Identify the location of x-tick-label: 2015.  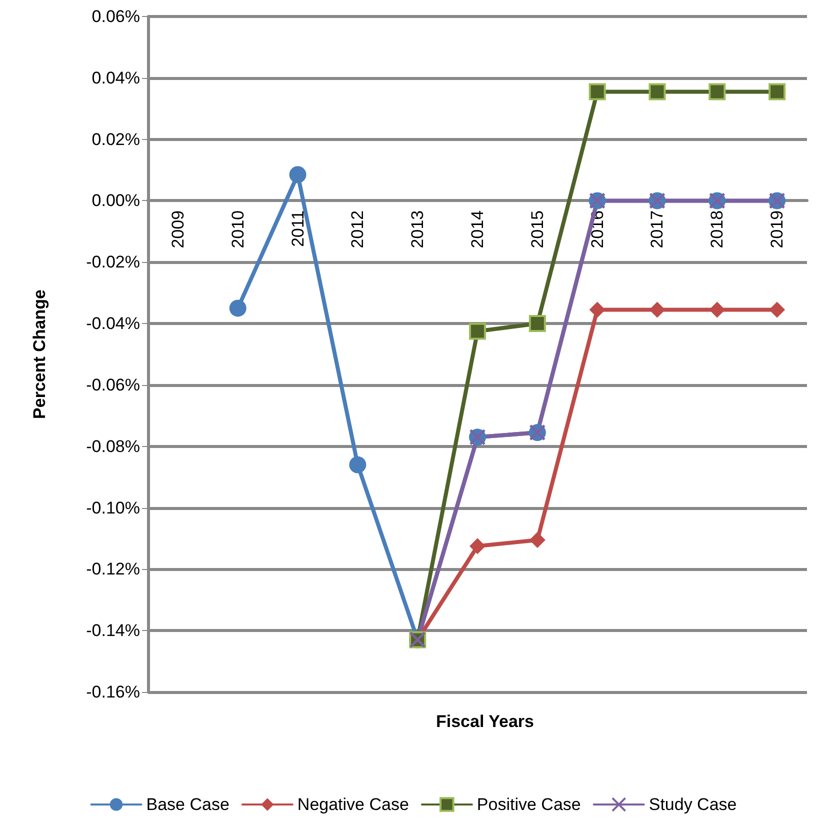
(537, 229).